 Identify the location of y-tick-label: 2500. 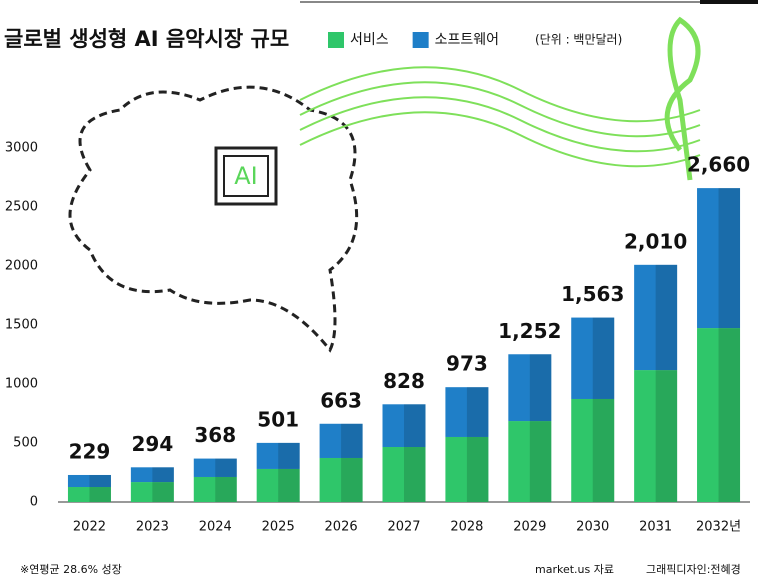
(21, 207).